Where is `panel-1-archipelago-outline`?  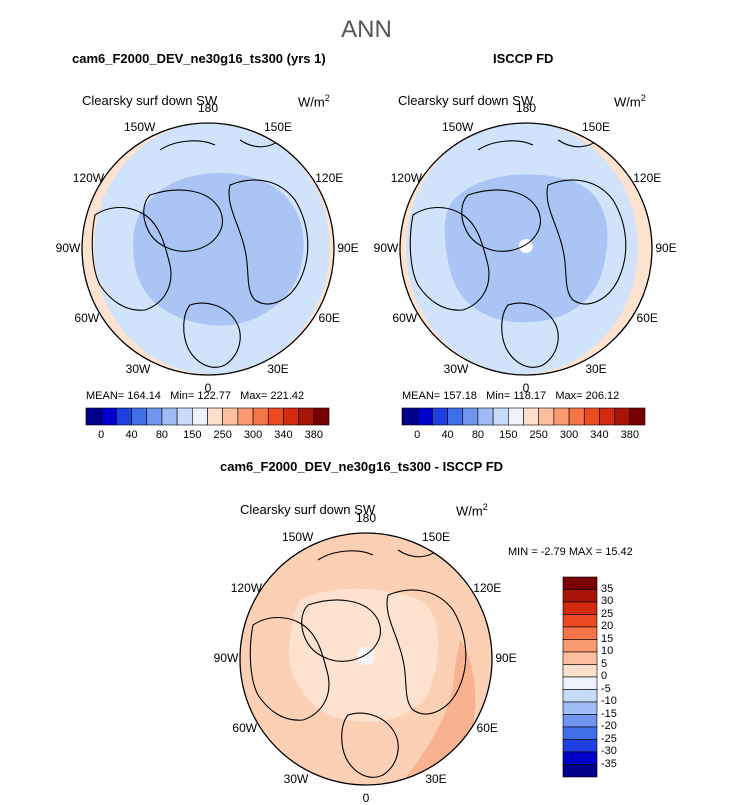
panel-1-archipelago-outline is located at coordinates (183, 220).